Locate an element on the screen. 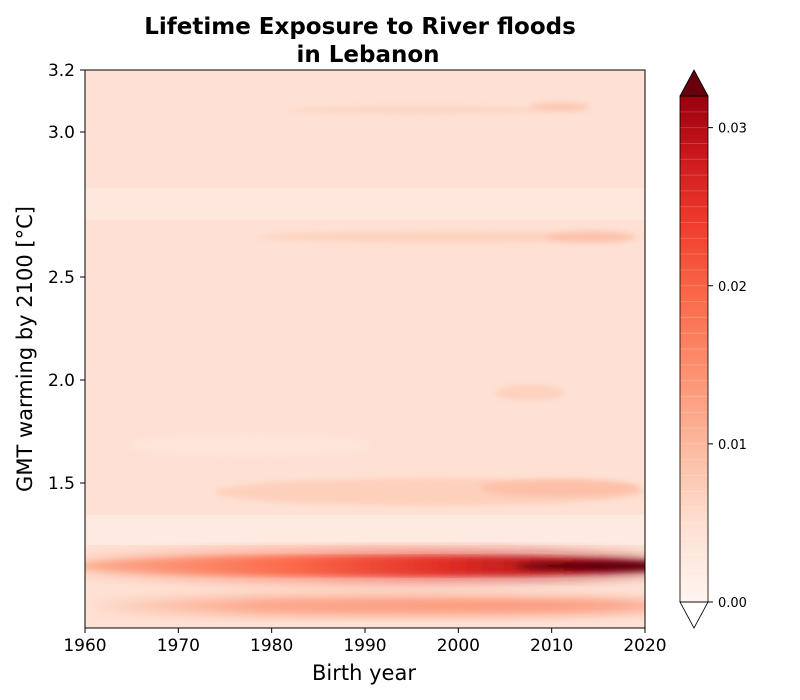 The image size is (800, 700). band-low-gmt is located at coordinates (367, 606).